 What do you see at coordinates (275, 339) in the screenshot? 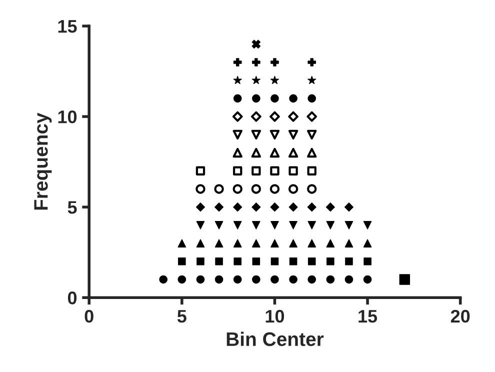
I see `x-axis-title: Bin Center` at bounding box center [275, 339].